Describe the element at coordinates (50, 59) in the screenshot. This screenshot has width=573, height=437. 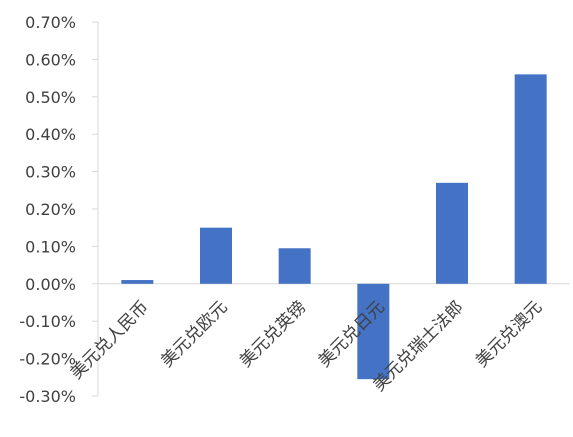
I see `y-tick-label: 0.60%` at that location.